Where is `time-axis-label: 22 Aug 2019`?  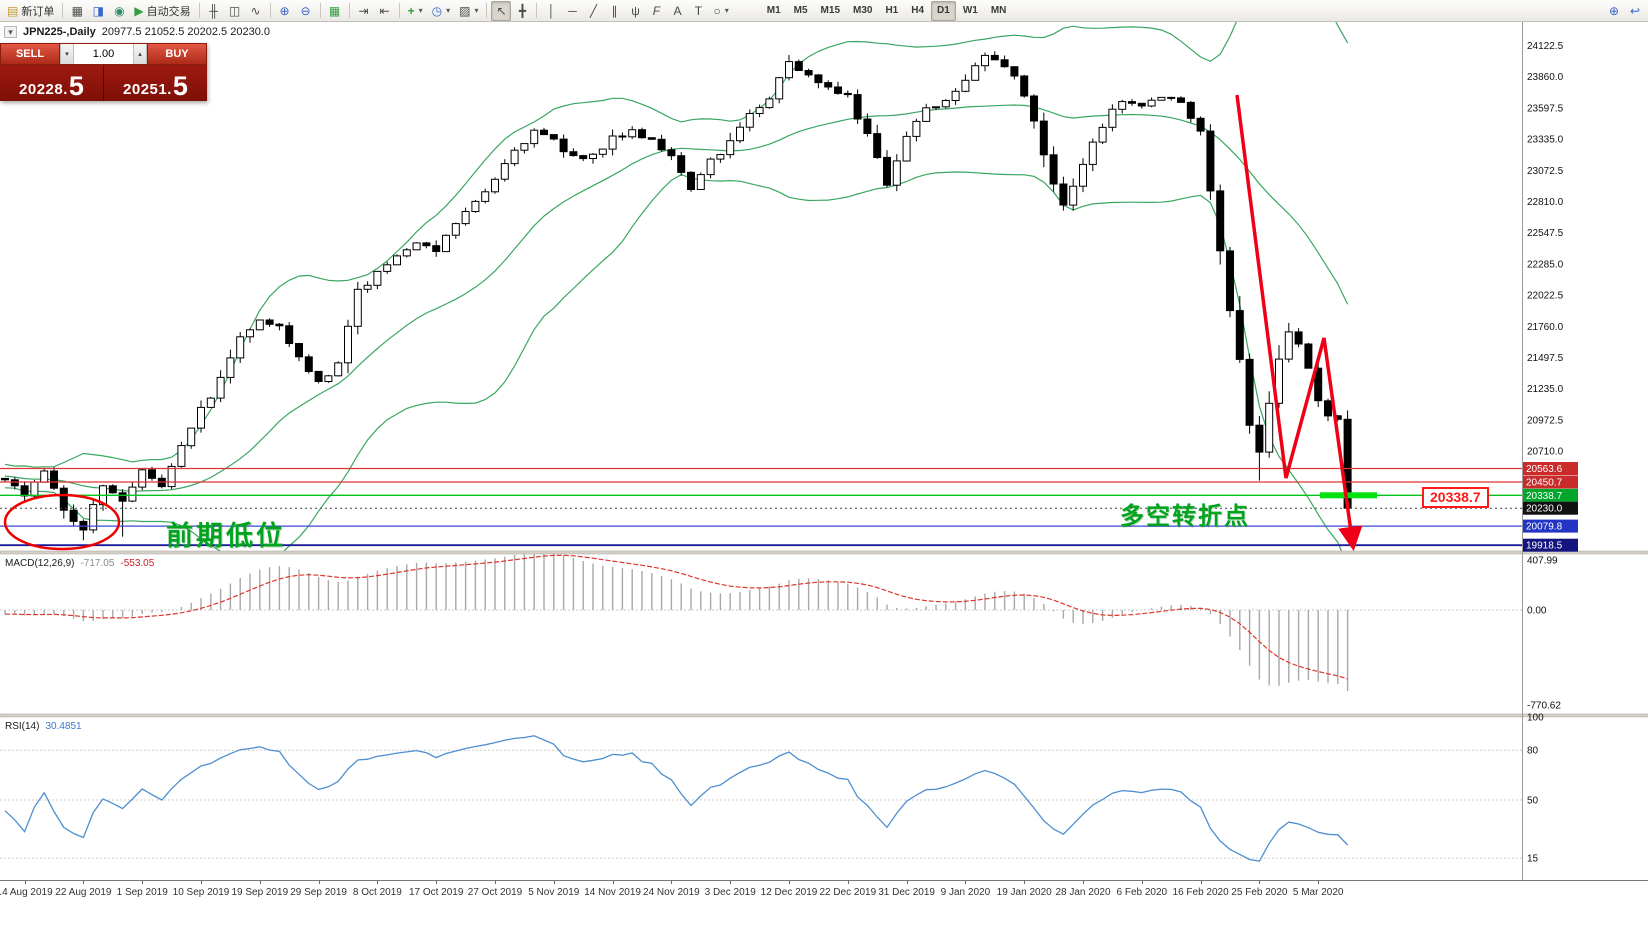
time-axis-label: 22 Aug 2019 is located at coordinates (83, 892).